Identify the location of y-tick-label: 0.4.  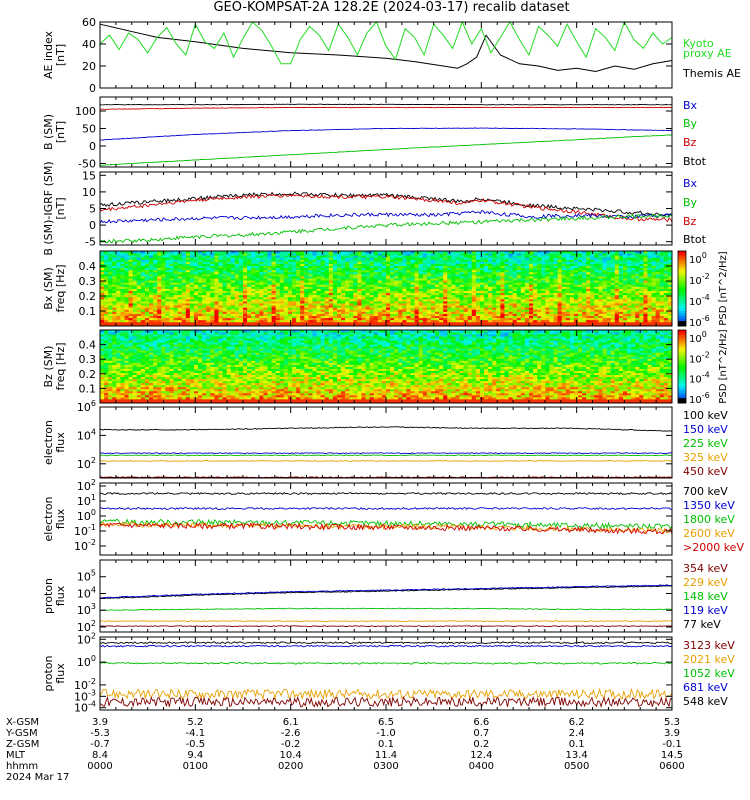
(88, 266).